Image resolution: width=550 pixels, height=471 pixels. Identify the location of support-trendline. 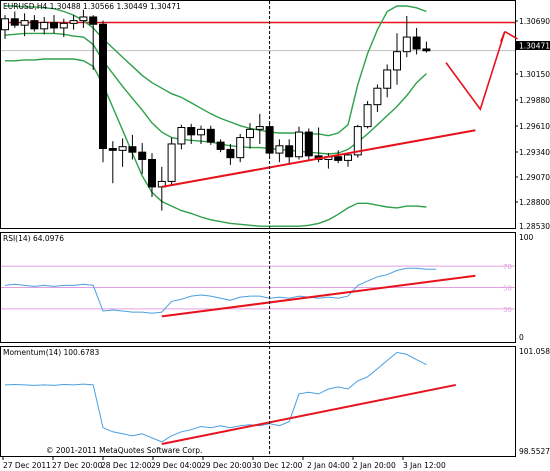
(318, 158).